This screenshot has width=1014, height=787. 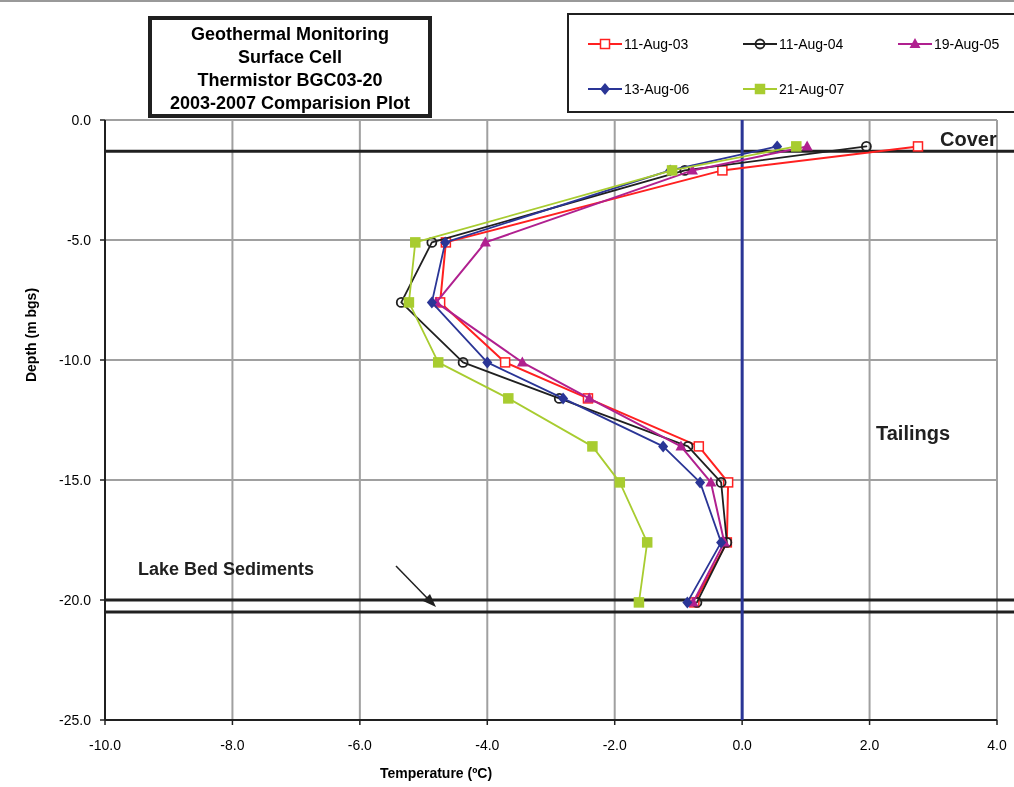 I want to click on annotation: Tailings, so click(x=913, y=433).